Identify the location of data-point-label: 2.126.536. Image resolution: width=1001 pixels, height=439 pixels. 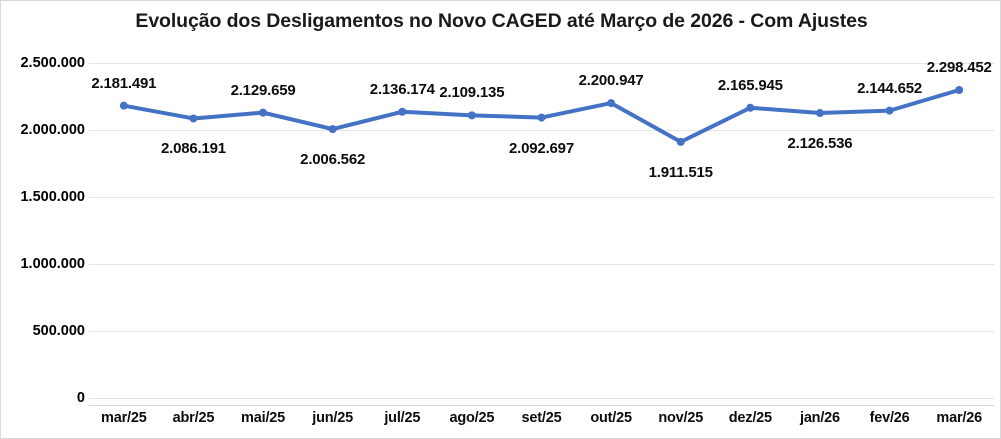
(820, 144).